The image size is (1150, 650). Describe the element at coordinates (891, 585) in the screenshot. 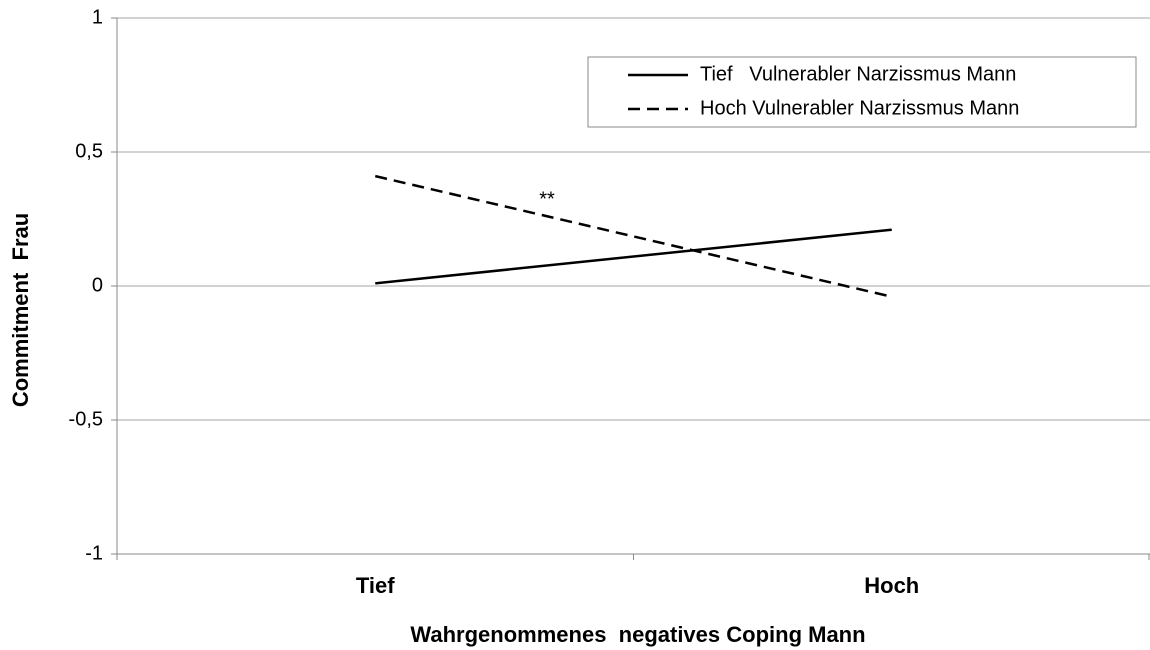

I see `x-tick-label: Hoch` at that location.